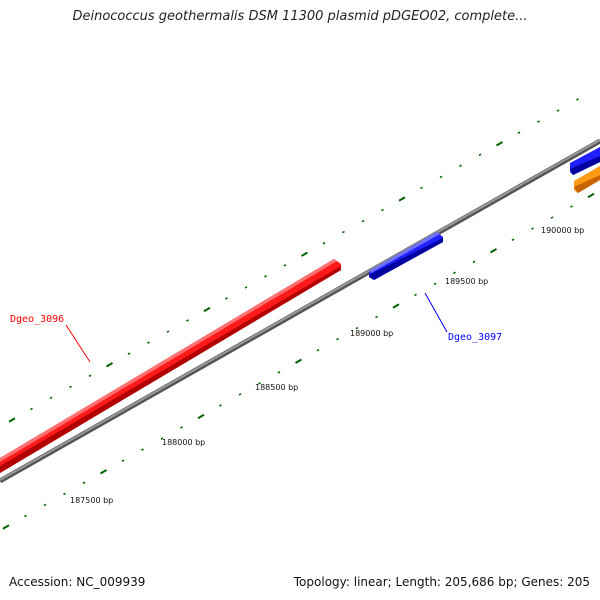 This screenshot has width=600, height=600. I want to click on gene-label-dgeo-3097: Dgeo_3097, so click(475, 337).